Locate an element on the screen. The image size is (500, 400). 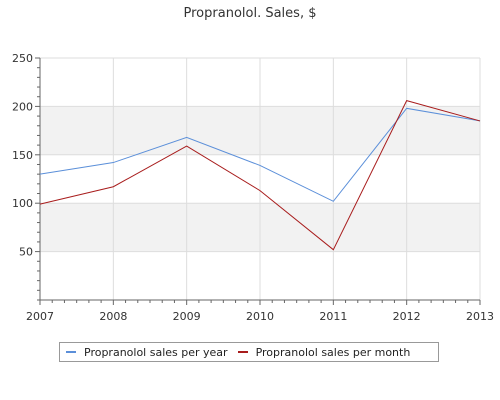
legend-item-series-1: Propranolol sales per year is located at coordinates (147, 352).